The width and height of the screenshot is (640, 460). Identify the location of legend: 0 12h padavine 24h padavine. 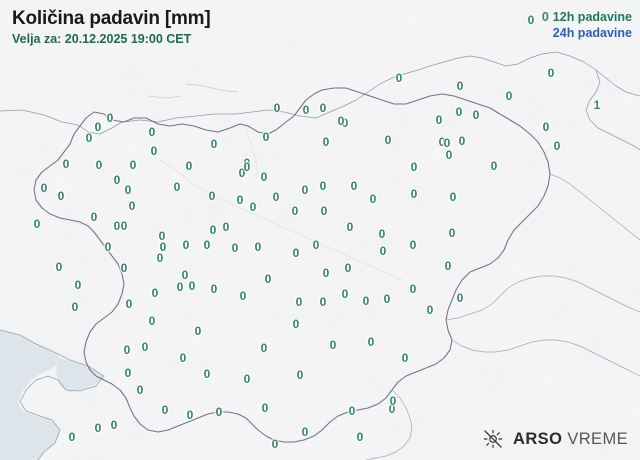
(587, 25).